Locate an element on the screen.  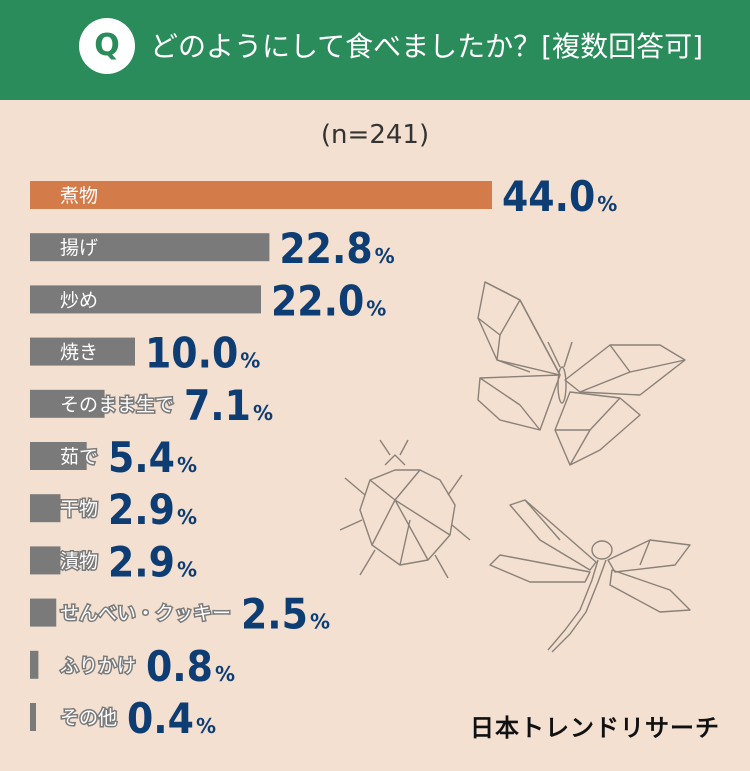
value-label-2: 22.0 is located at coordinates (317, 300).